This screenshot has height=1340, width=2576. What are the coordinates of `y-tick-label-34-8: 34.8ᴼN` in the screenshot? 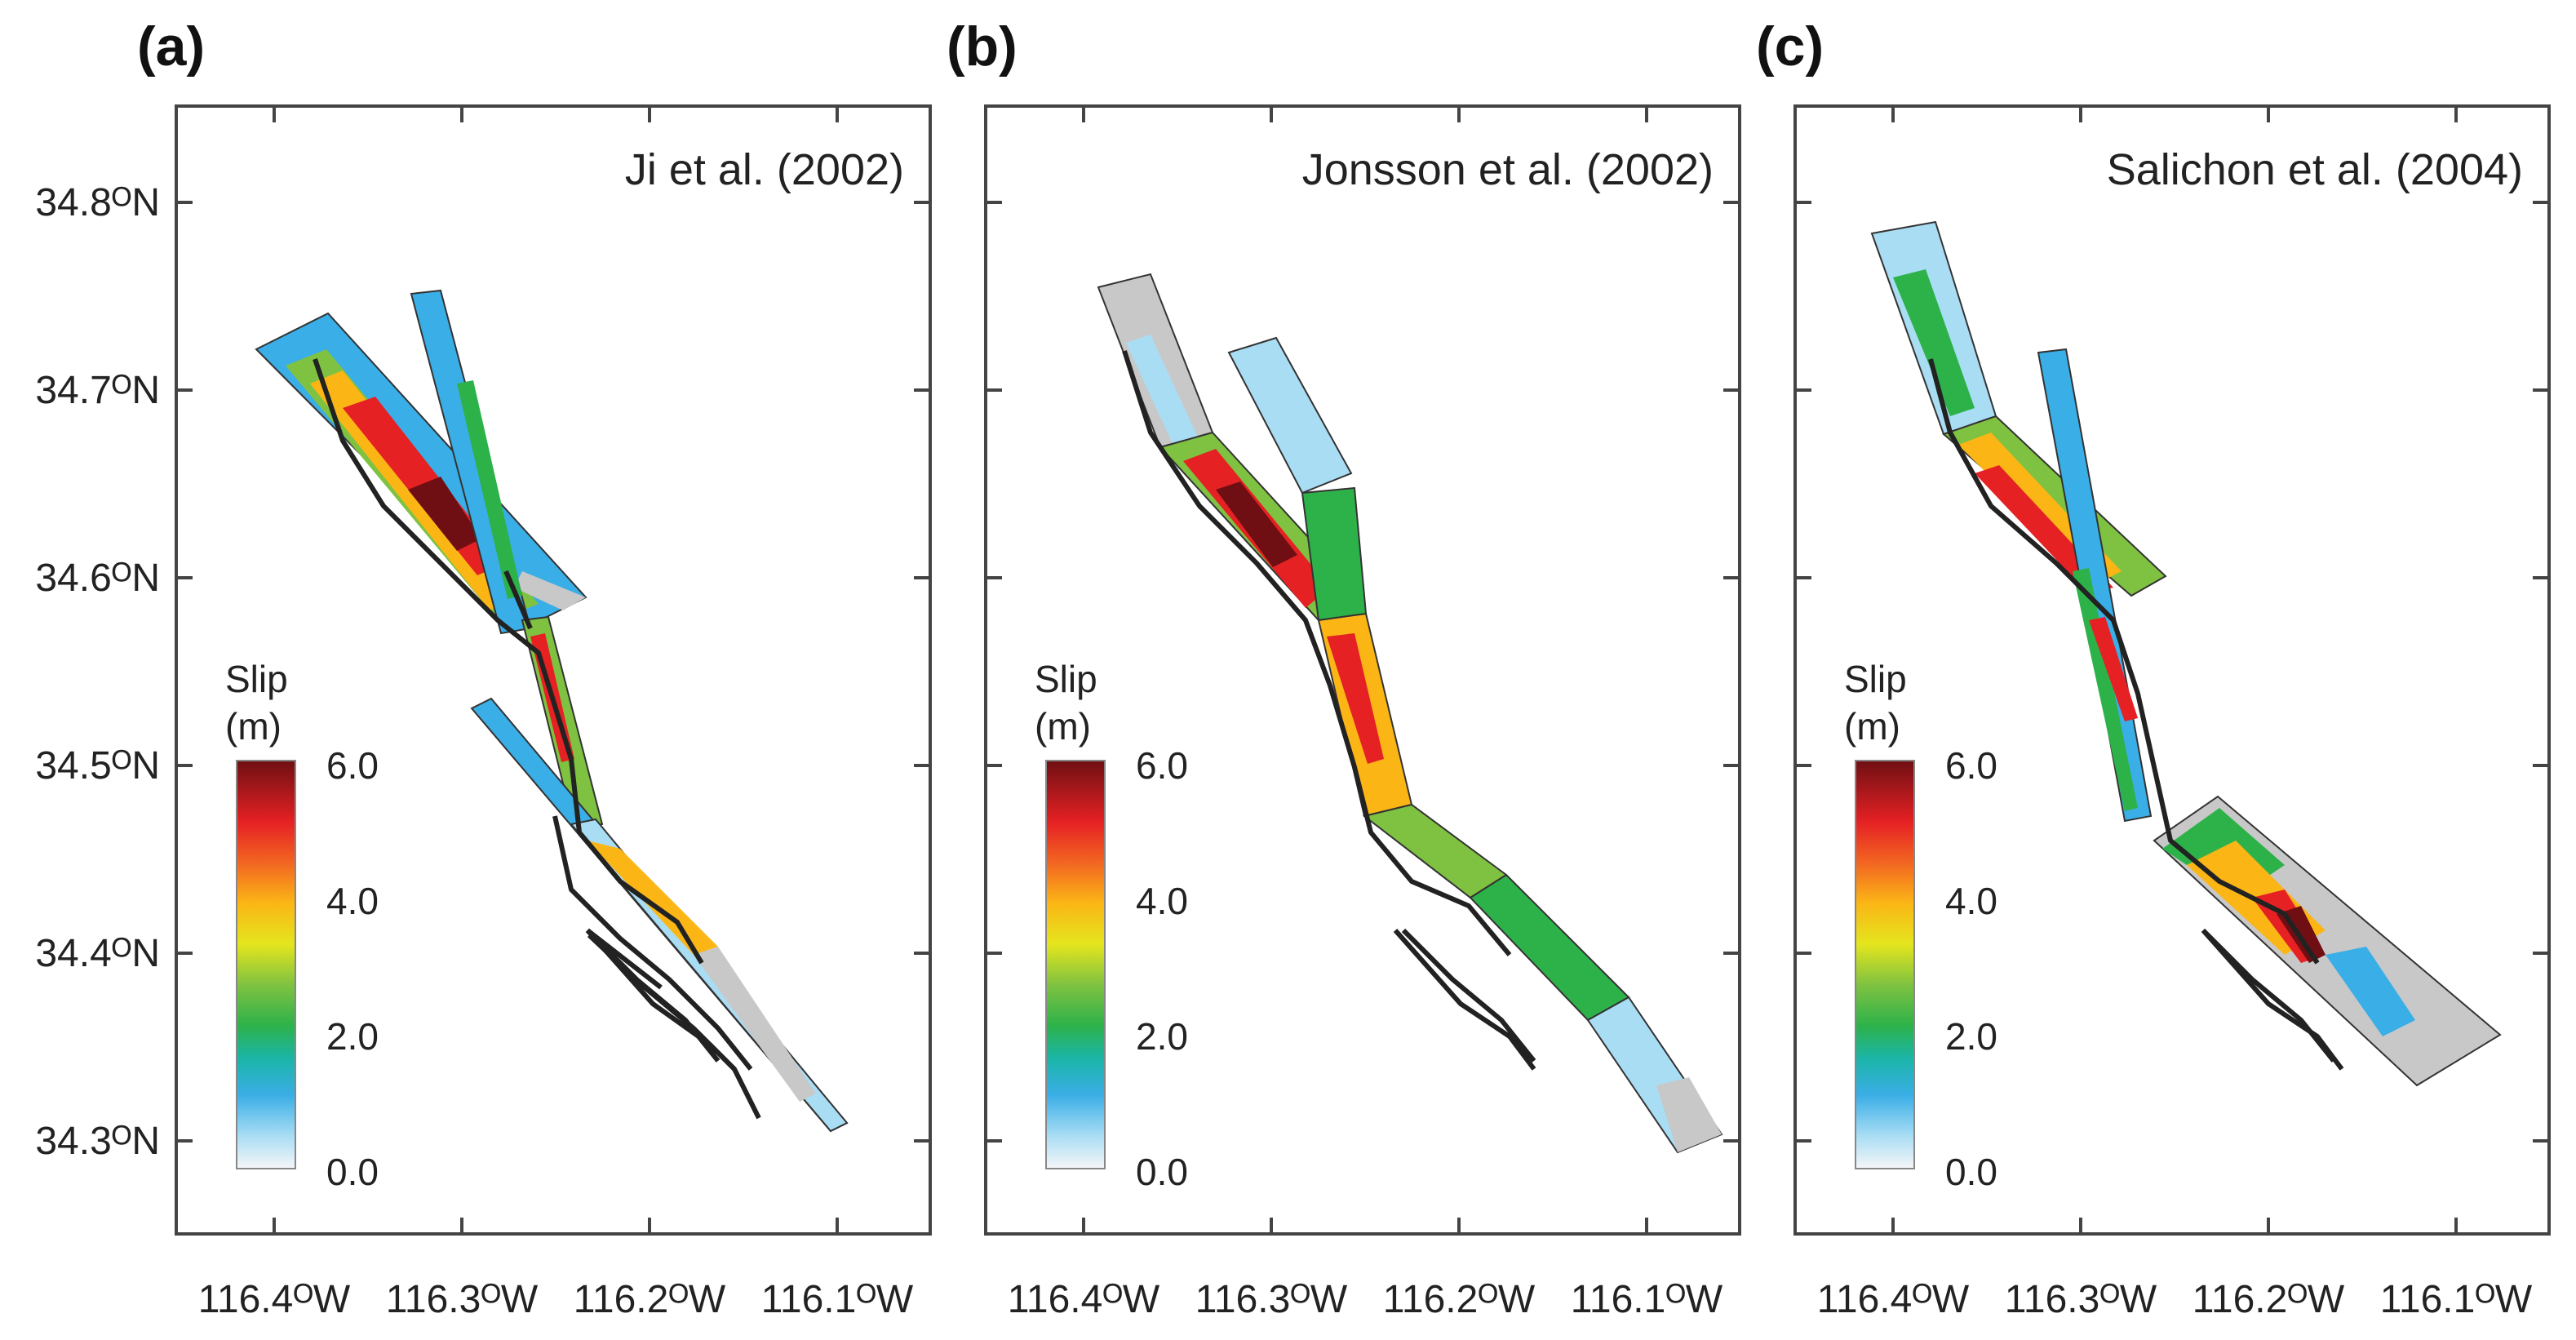 It's located at (97, 202).